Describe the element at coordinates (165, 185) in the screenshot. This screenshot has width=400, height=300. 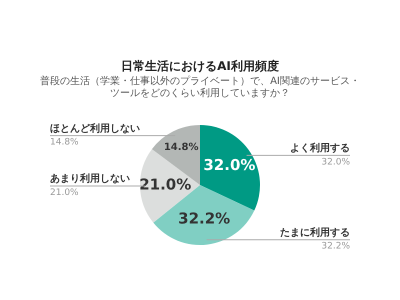
I see `data-label: 21.0%` at that location.